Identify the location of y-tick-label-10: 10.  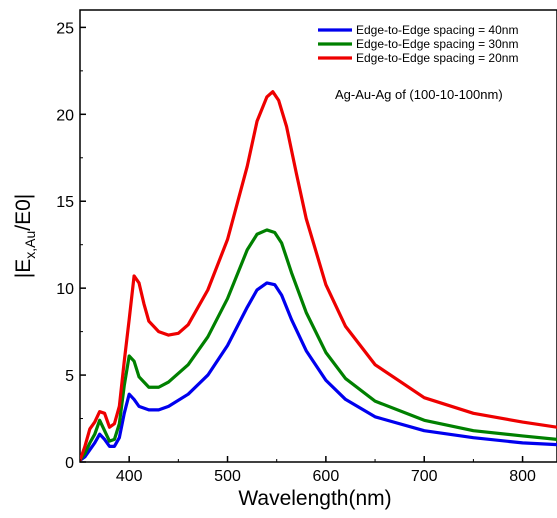
(65, 289).